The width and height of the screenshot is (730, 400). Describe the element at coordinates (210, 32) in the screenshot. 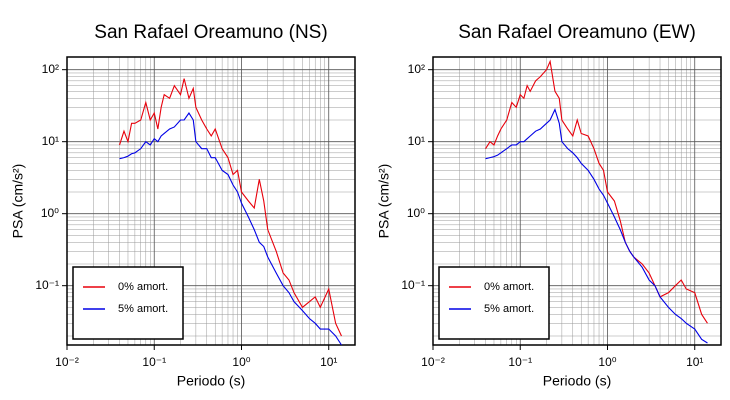

I see `chart-title: San Rafael Oreamuno (NS)` at that location.